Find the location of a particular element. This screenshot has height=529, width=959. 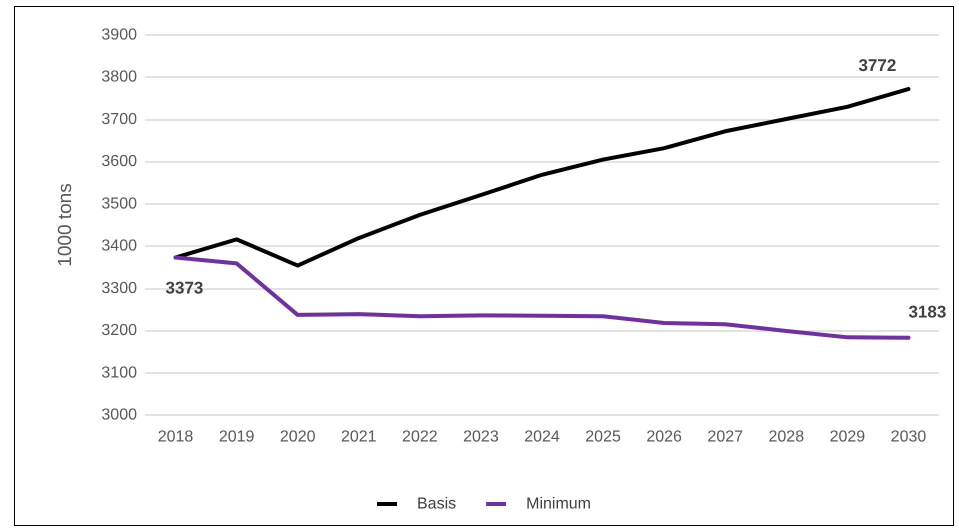

y-tick-label: 3700 is located at coordinates (119, 119).